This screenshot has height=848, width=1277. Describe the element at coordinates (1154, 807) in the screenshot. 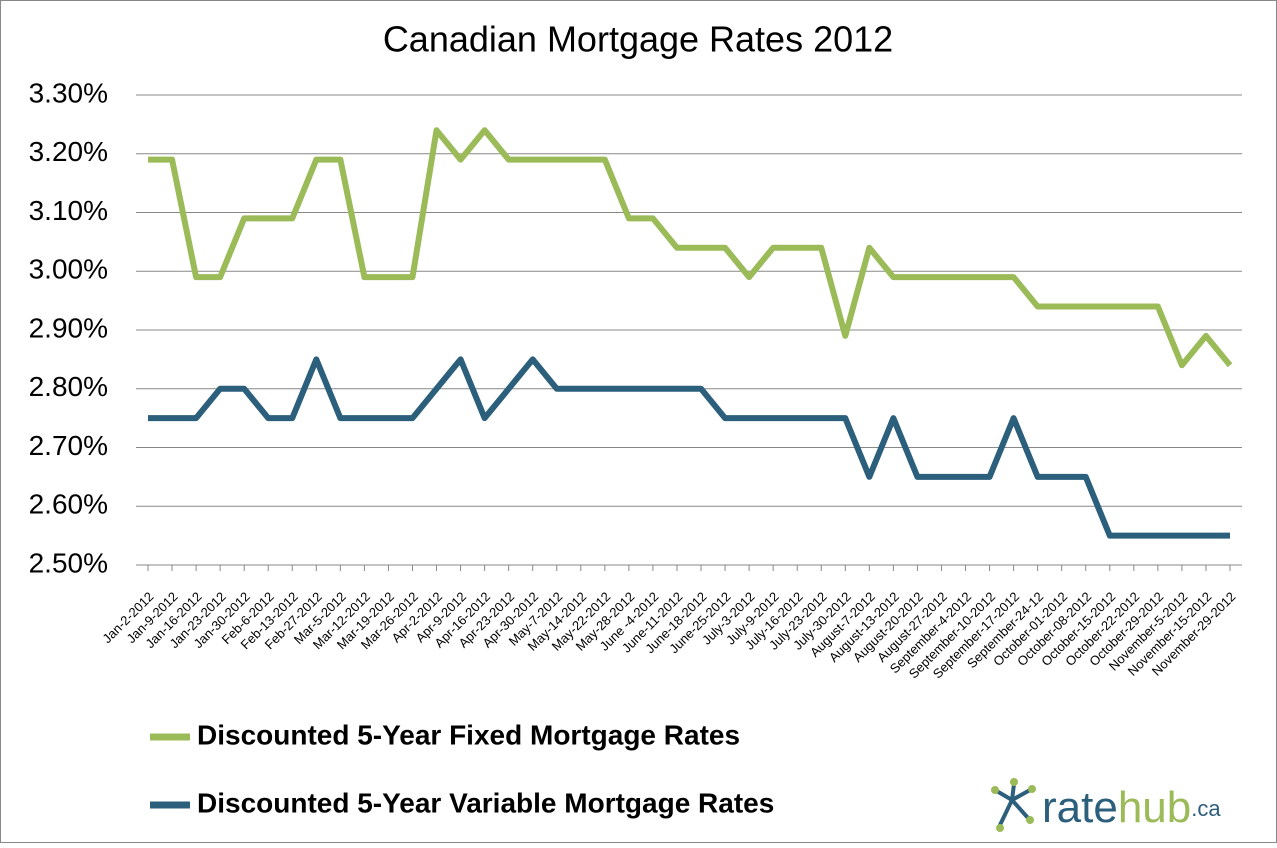

I see `brand-accent: hub` at that location.